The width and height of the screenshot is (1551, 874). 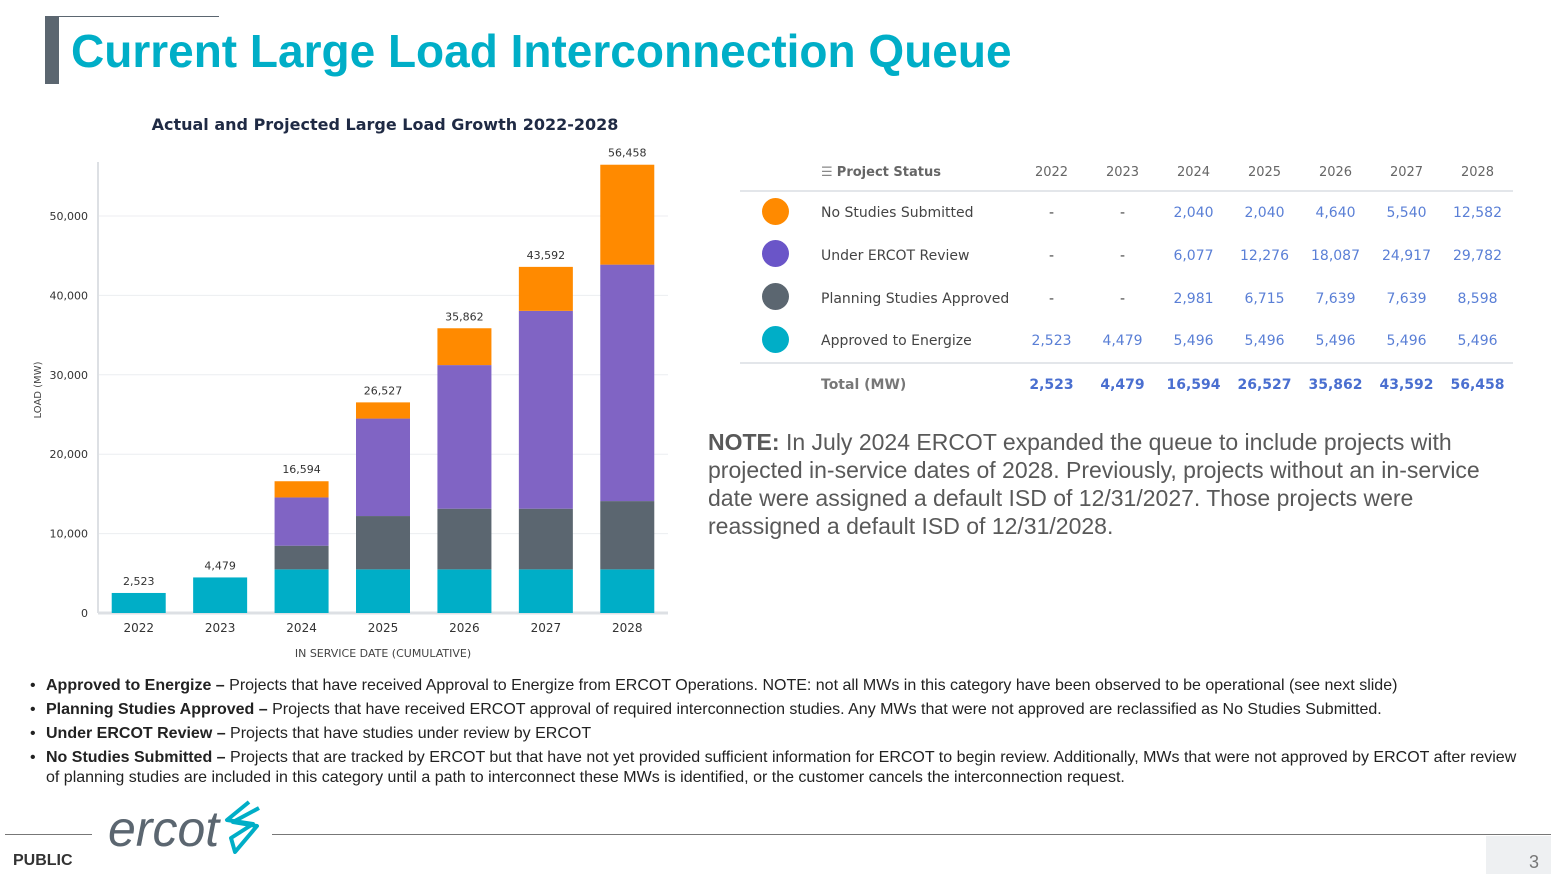 I want to click on total-cell: 16,594, so click(x=1193, y=384).